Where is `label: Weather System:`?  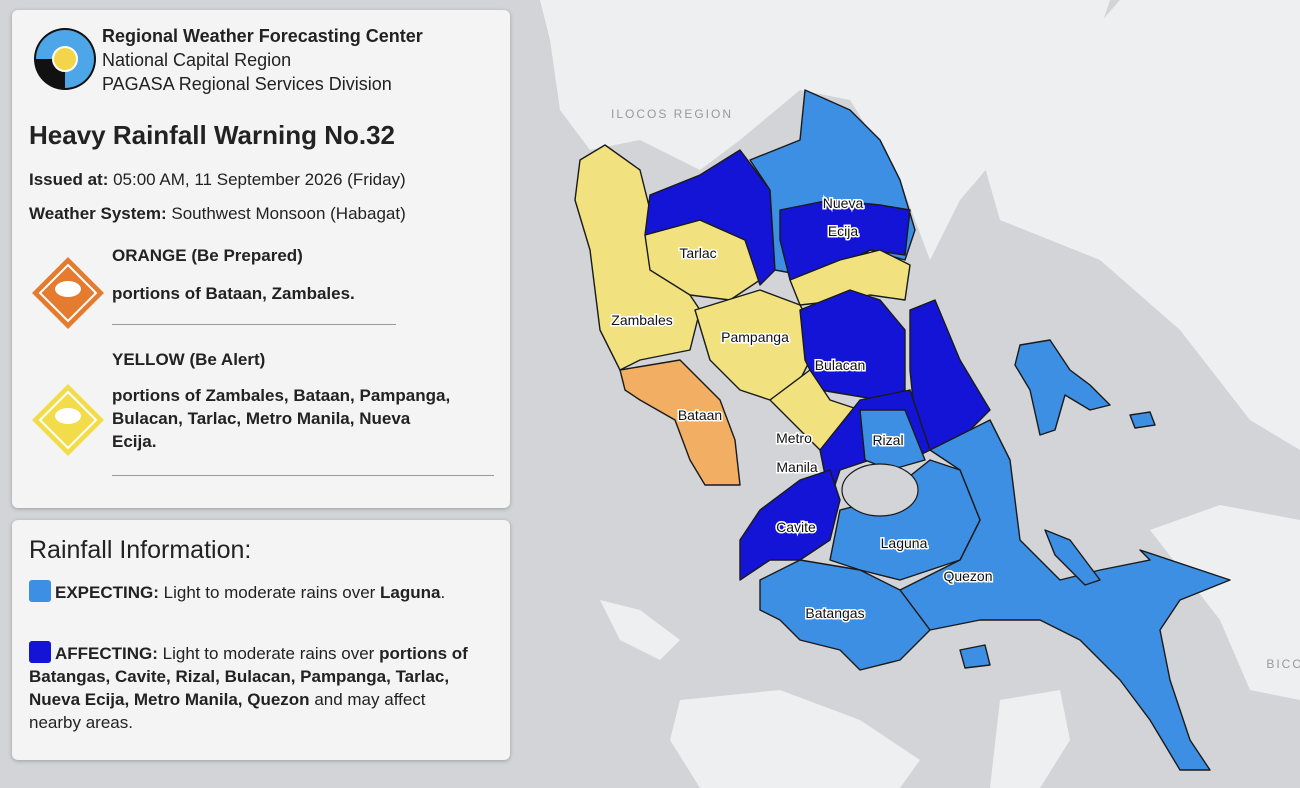 label: Weather System: is located at coordinates (98, 213).